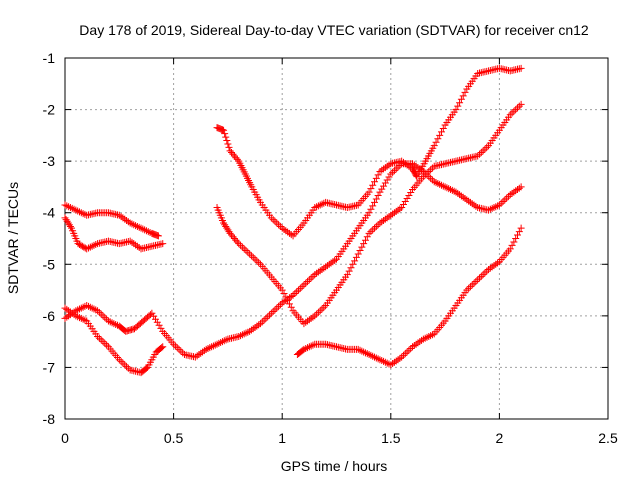 The width and height of the screenshot is (640, 480). Describe the element at coordinates (49, 58) in the screenshot. I see `y-tick-label: -1` at that location.